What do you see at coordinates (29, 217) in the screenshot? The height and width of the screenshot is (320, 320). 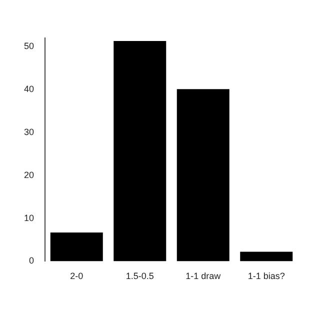 I see `y-tick-label: 10` at bounding box center [29, 217].